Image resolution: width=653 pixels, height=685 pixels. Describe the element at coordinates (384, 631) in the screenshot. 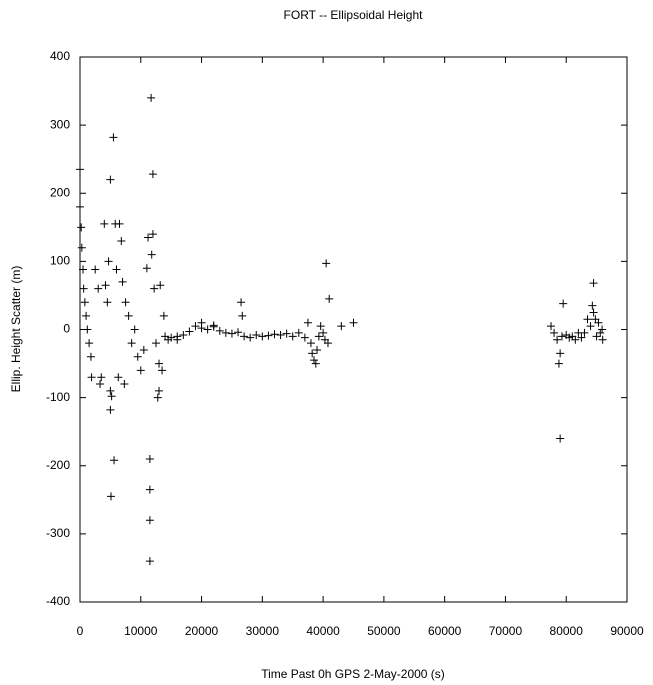

I see `x-tick-label: 50000` at that location.